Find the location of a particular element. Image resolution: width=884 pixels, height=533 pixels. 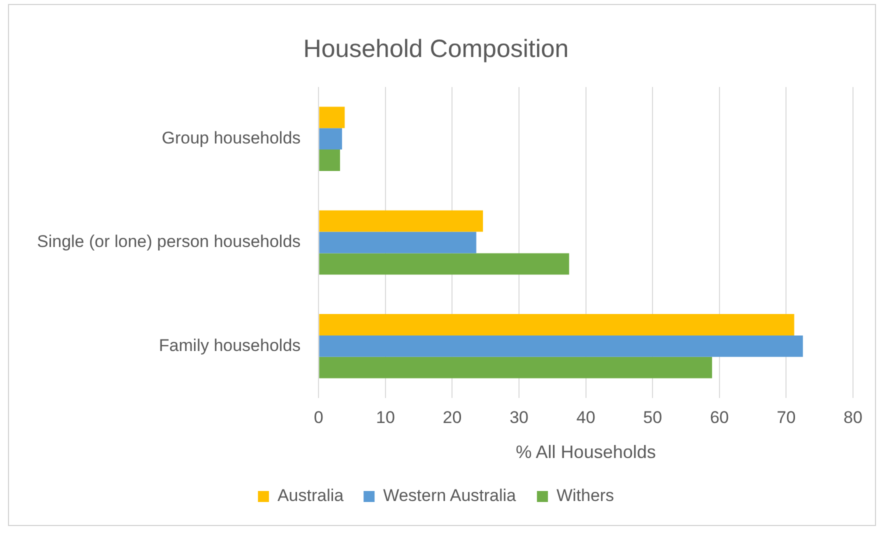

y-tick-label: Group households is located at coordinates (231, 138).